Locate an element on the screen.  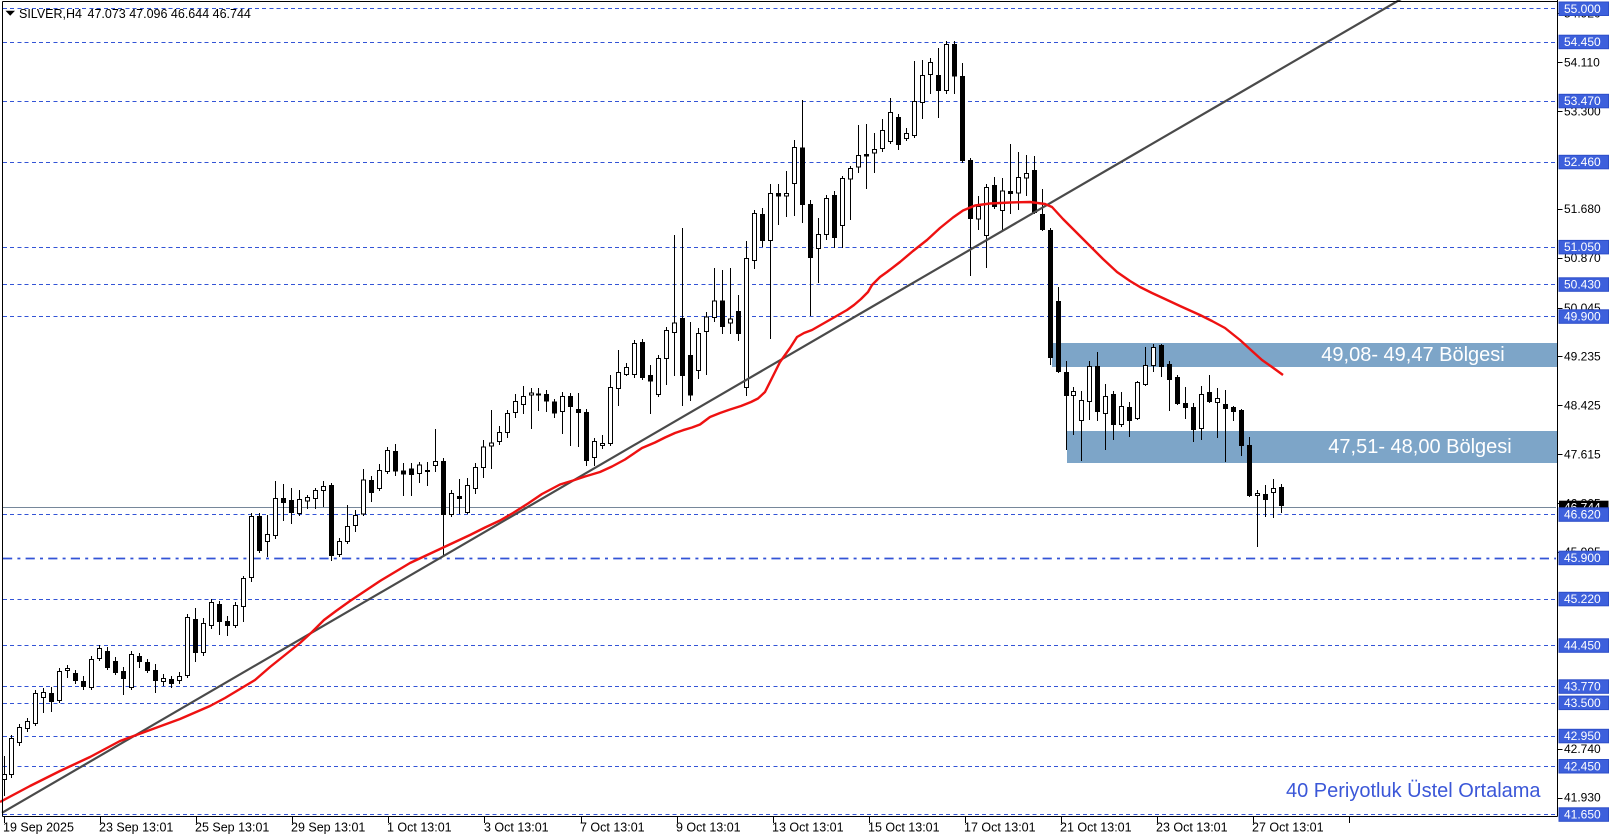
svg-text: 15 Oct 13:01 is located at coordinates (904, 828).